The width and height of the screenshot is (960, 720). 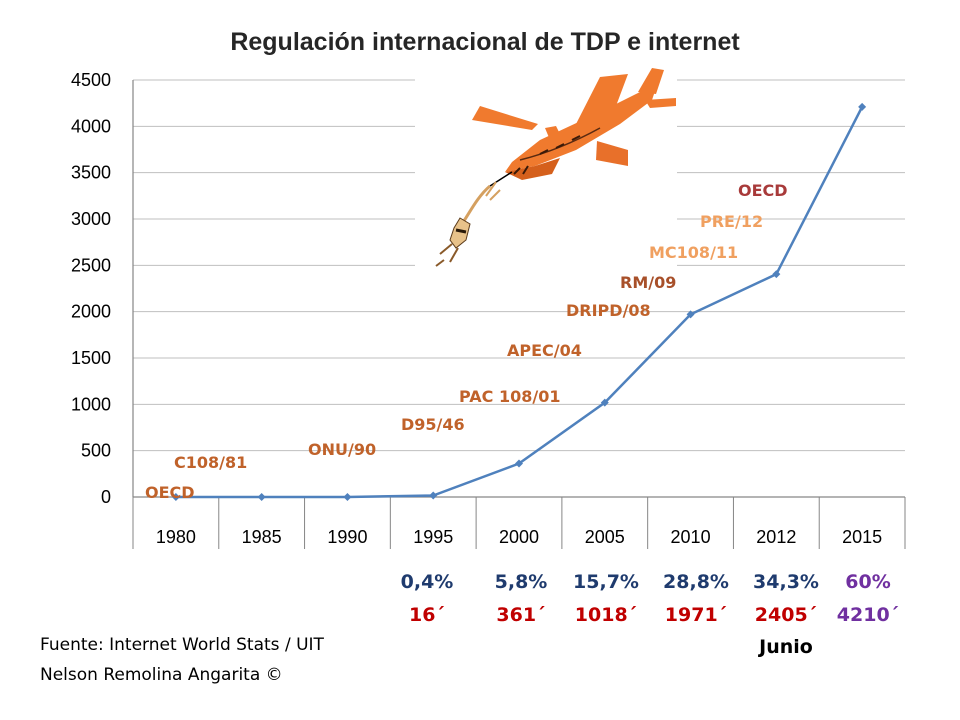 What do you see at coordinates (868, 615) in the screenshot?
I see `users-millions: 4210´` at bounding box center [868, 615].